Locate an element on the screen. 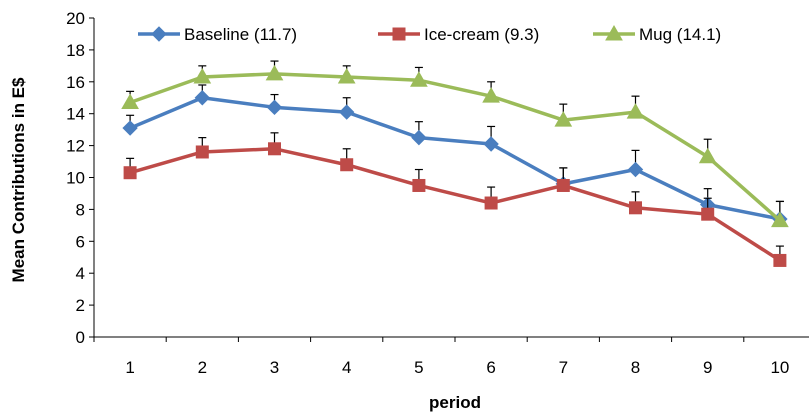  y-tick-label: 4 is located at coordinates (80, 273).